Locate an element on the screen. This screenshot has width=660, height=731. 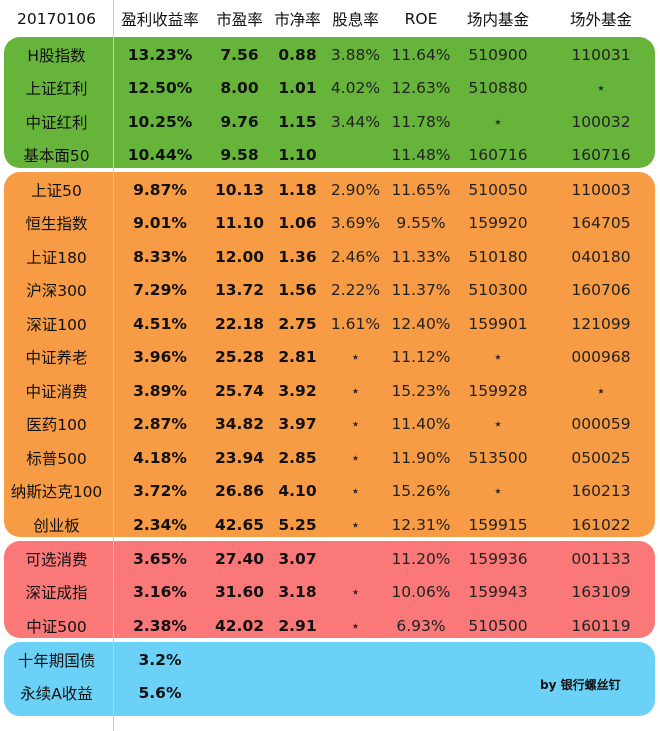
cell-earnings-yield: 9.87% is located at coordinates (160, 189).